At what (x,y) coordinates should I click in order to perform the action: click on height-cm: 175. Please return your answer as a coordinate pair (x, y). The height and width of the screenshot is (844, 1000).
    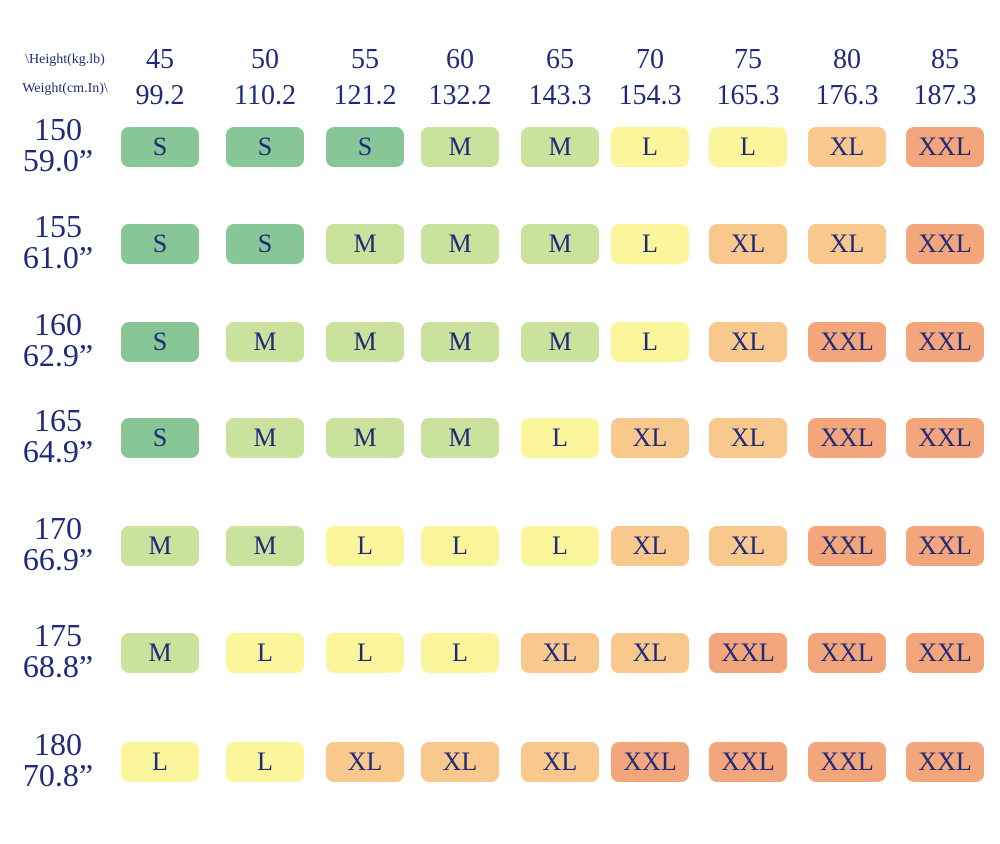
    Looking at the image, I should click on (58, 635).